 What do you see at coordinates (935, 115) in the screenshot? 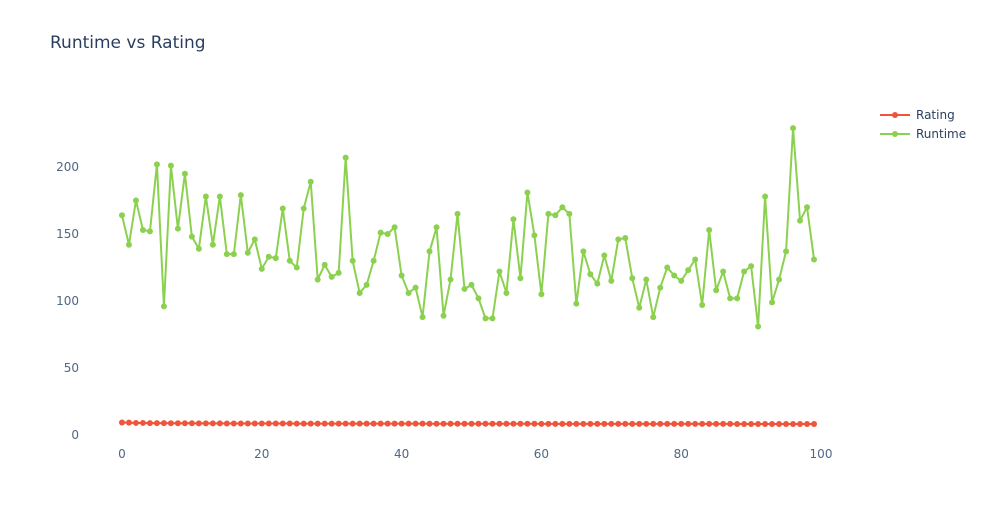
I see `legend-label: Rating` at bounding box center [935, 115].